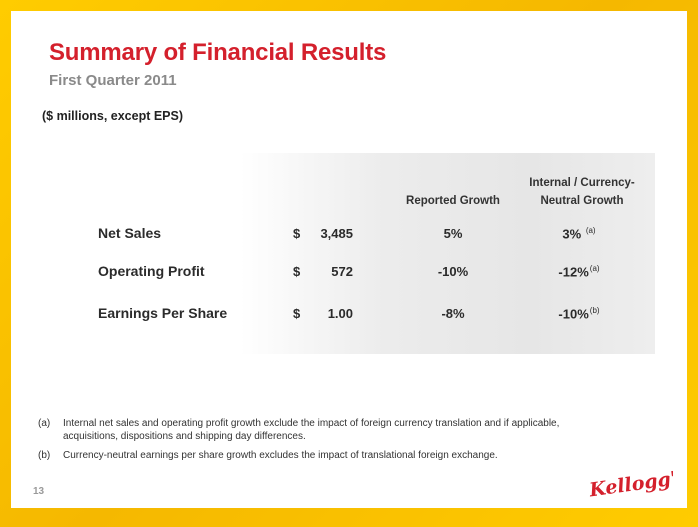 The height and width of the screenshot is (527, 698). I want to click on row-reported-growth: -8%, so click(453, 313).